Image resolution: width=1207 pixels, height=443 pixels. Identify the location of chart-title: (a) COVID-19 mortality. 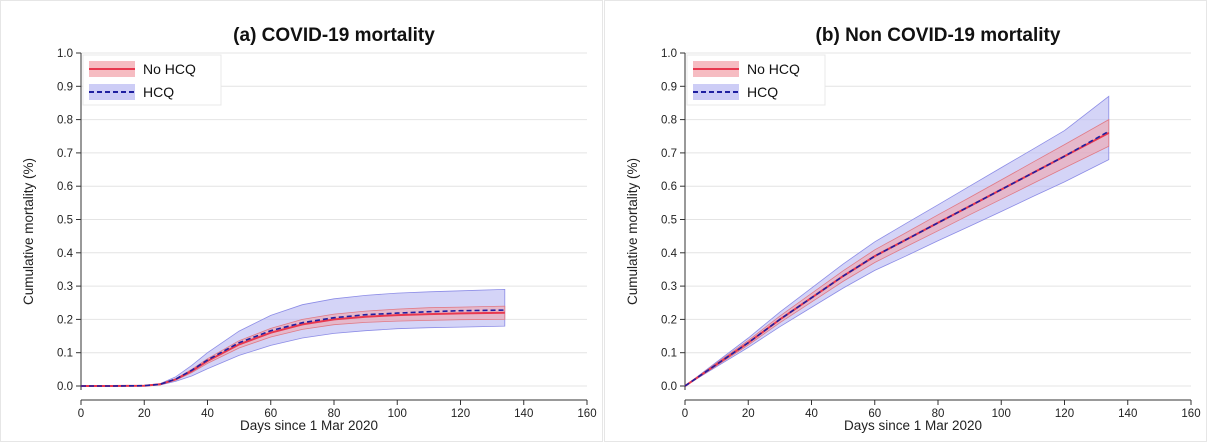
(334, 35).